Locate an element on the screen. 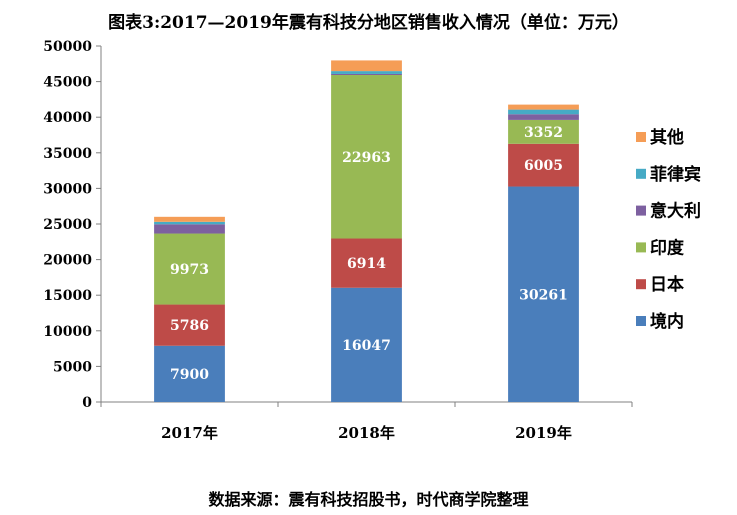 The height and width of the screenshot is (515, 737). data-label: 9973 is located at coordinates (189, 270).